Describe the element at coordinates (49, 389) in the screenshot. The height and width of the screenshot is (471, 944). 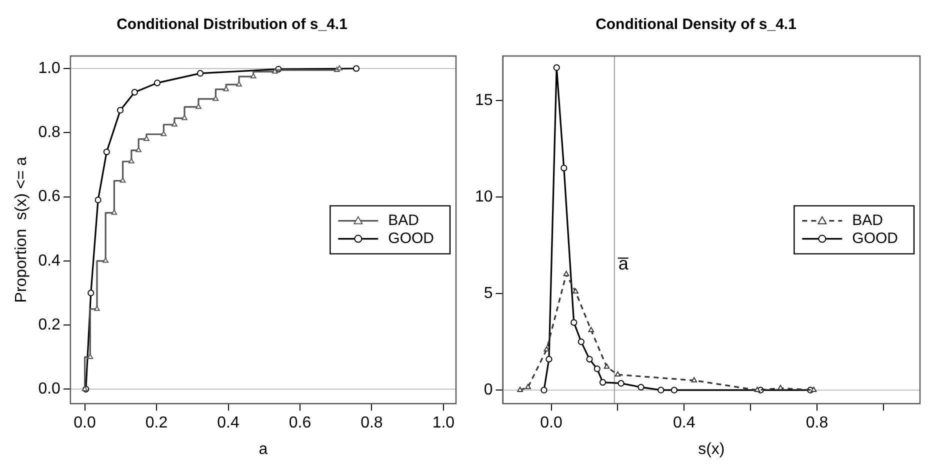
I see `y-tick-label: 0.0` at that location.